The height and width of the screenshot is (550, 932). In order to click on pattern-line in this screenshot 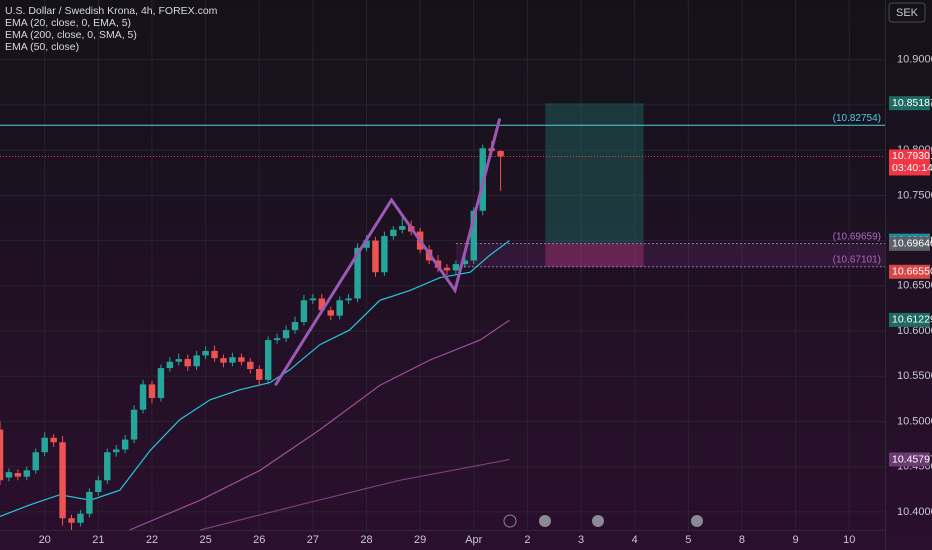, I will do `click(388, 252)`.